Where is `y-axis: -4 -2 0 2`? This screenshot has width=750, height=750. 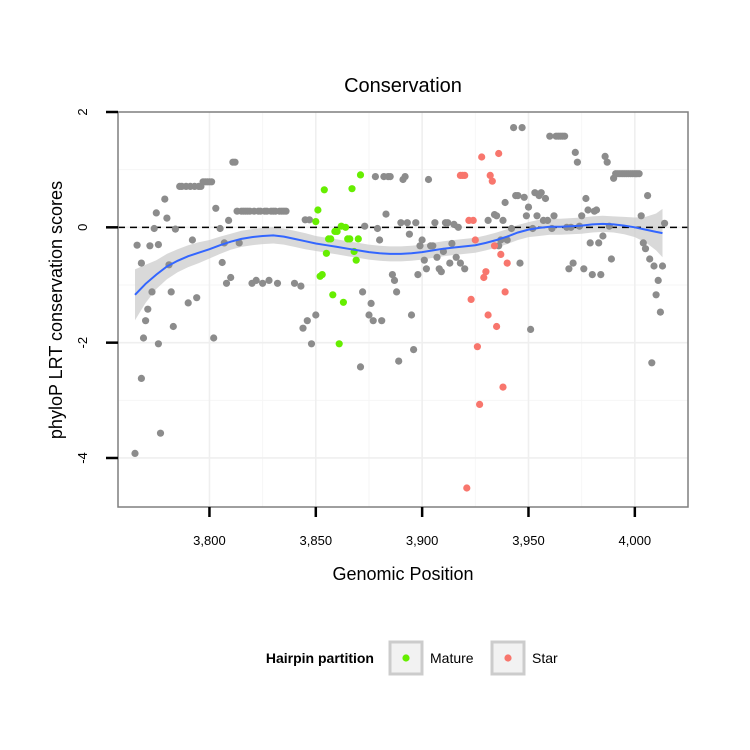 y-axis: -4 -2 0 2 is located at coordinates (96, 286).